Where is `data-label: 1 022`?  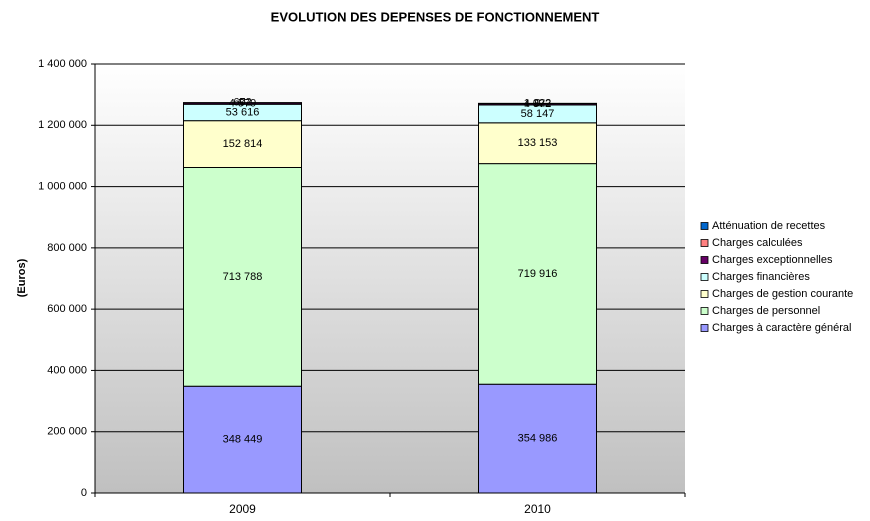 data-label: 1 022 is located at coordinates (538, 103).